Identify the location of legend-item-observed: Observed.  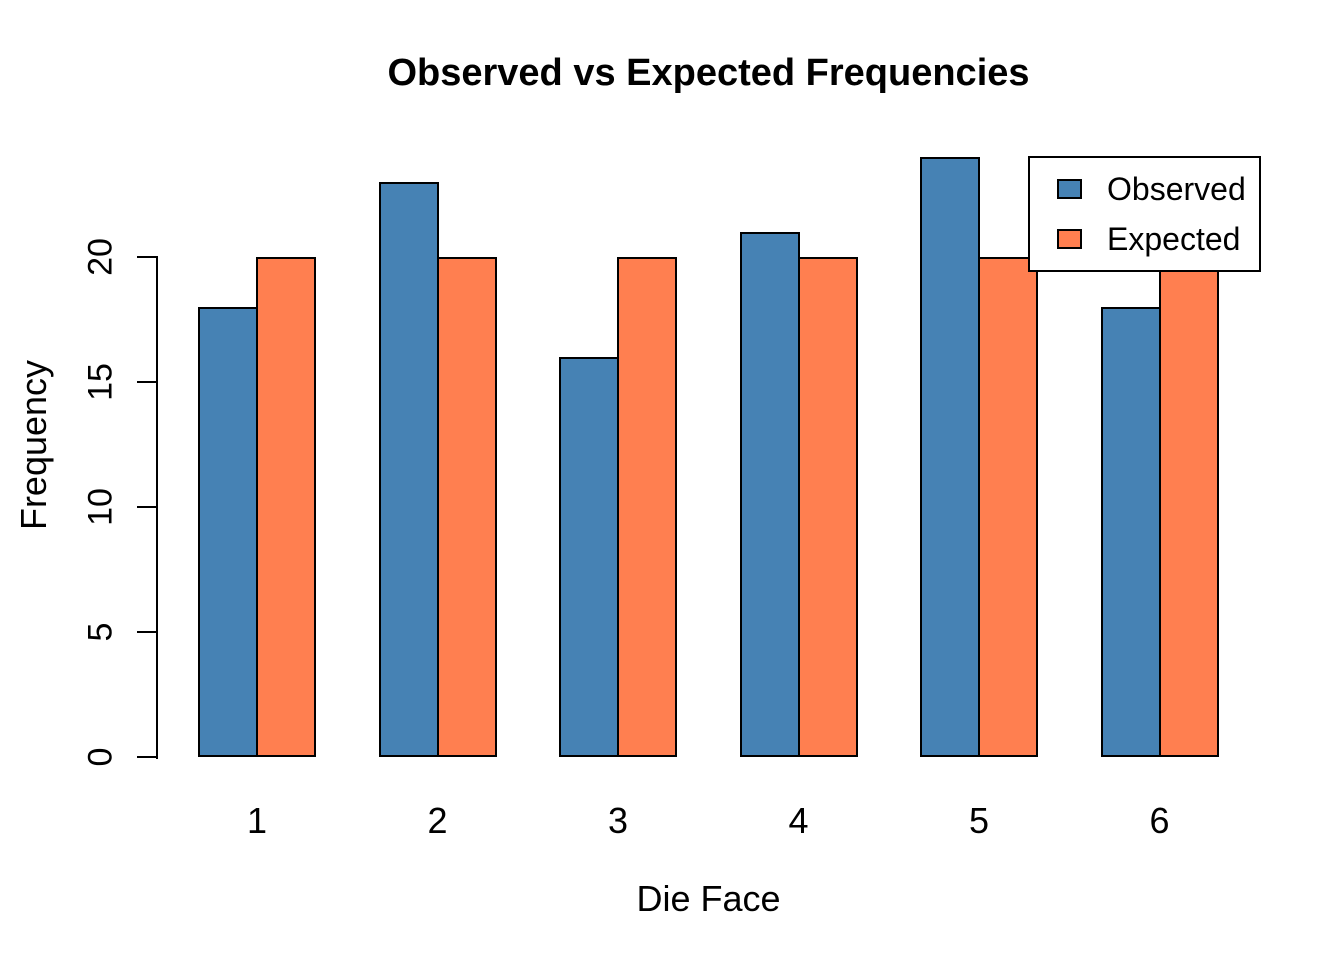
(1158, 189).